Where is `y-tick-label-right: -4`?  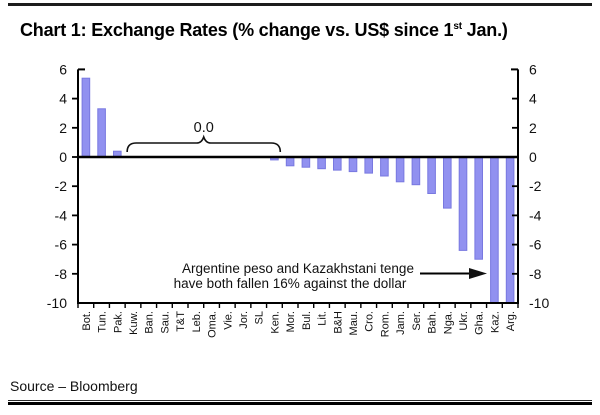 y-tick-label-right: -4 is located at coordinates (535, 215).